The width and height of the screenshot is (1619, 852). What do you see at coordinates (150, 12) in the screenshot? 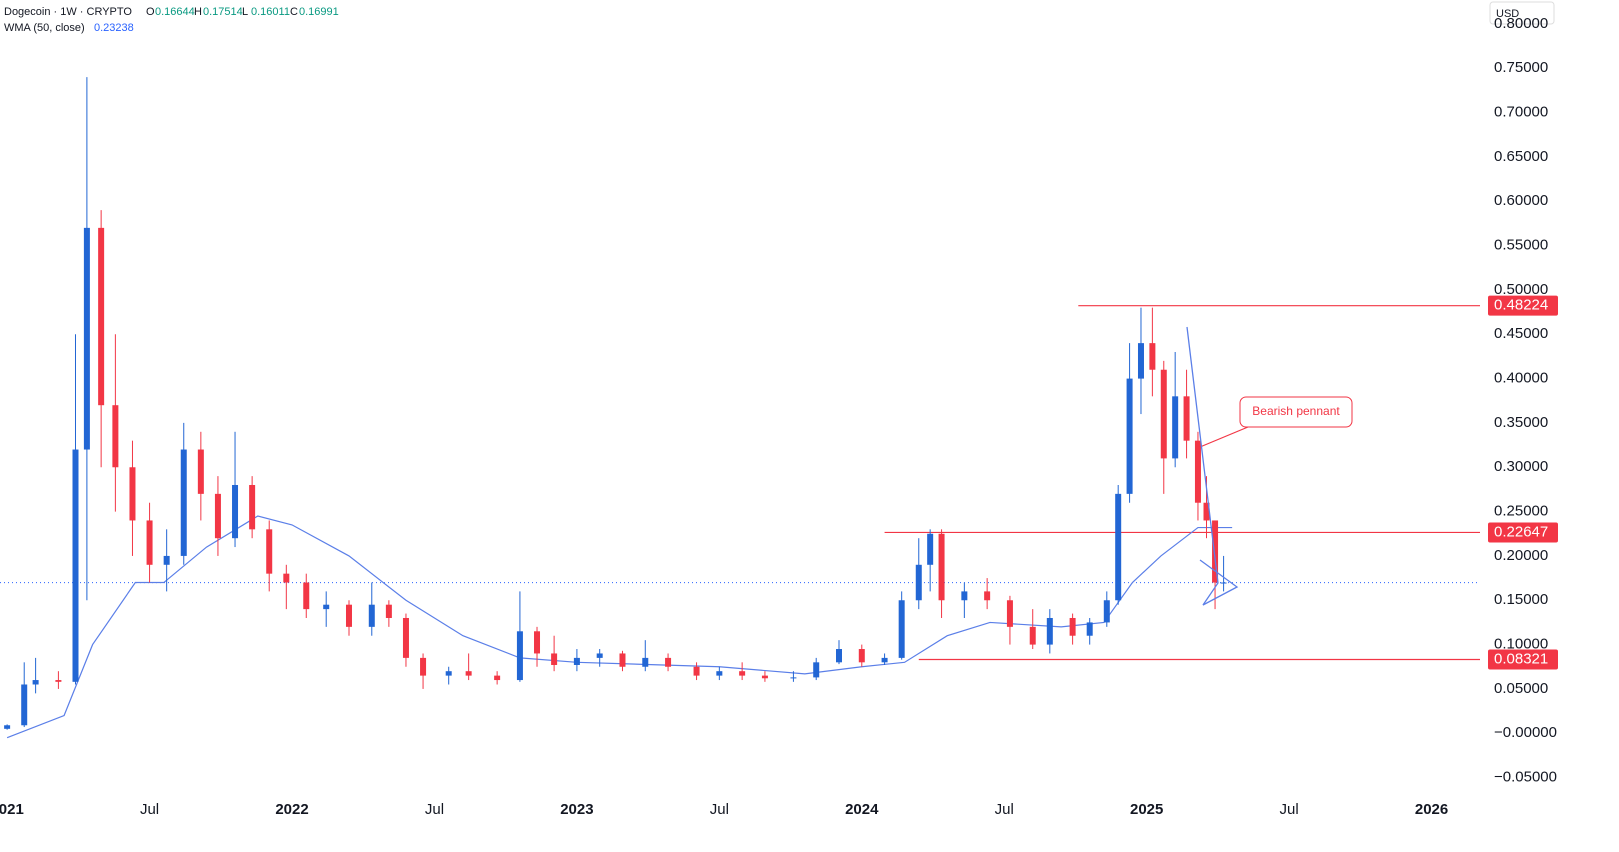
I see `ohlc-label: O` at bounding box center [150, 12].